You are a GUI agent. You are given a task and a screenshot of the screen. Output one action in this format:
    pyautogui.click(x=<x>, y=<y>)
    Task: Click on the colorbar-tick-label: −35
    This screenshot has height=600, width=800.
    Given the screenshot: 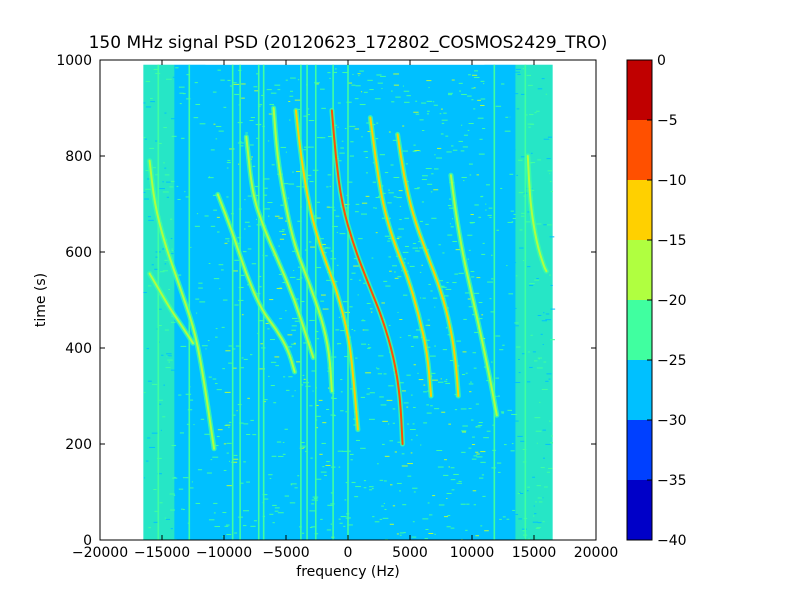 What is the action you would take?
    pyautogui.click(x=672, y=481)
    